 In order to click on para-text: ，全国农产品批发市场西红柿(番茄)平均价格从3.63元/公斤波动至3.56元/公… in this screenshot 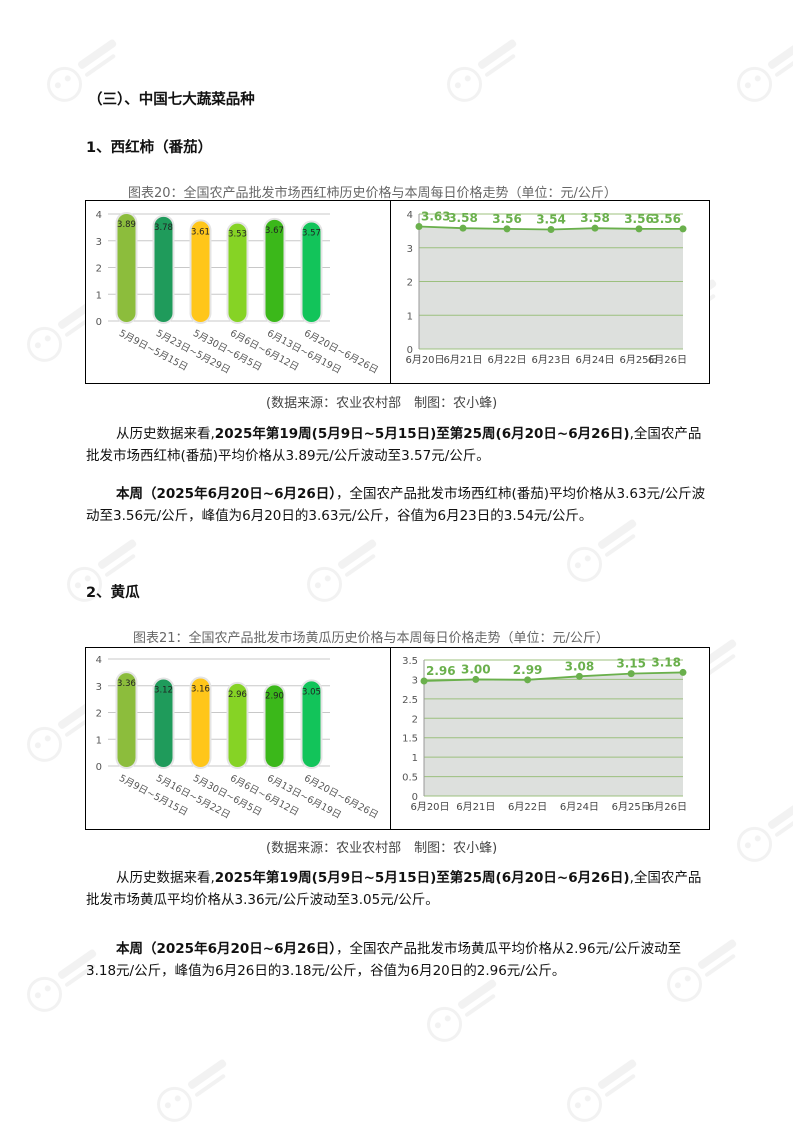, I will do `click(396, 505)`.